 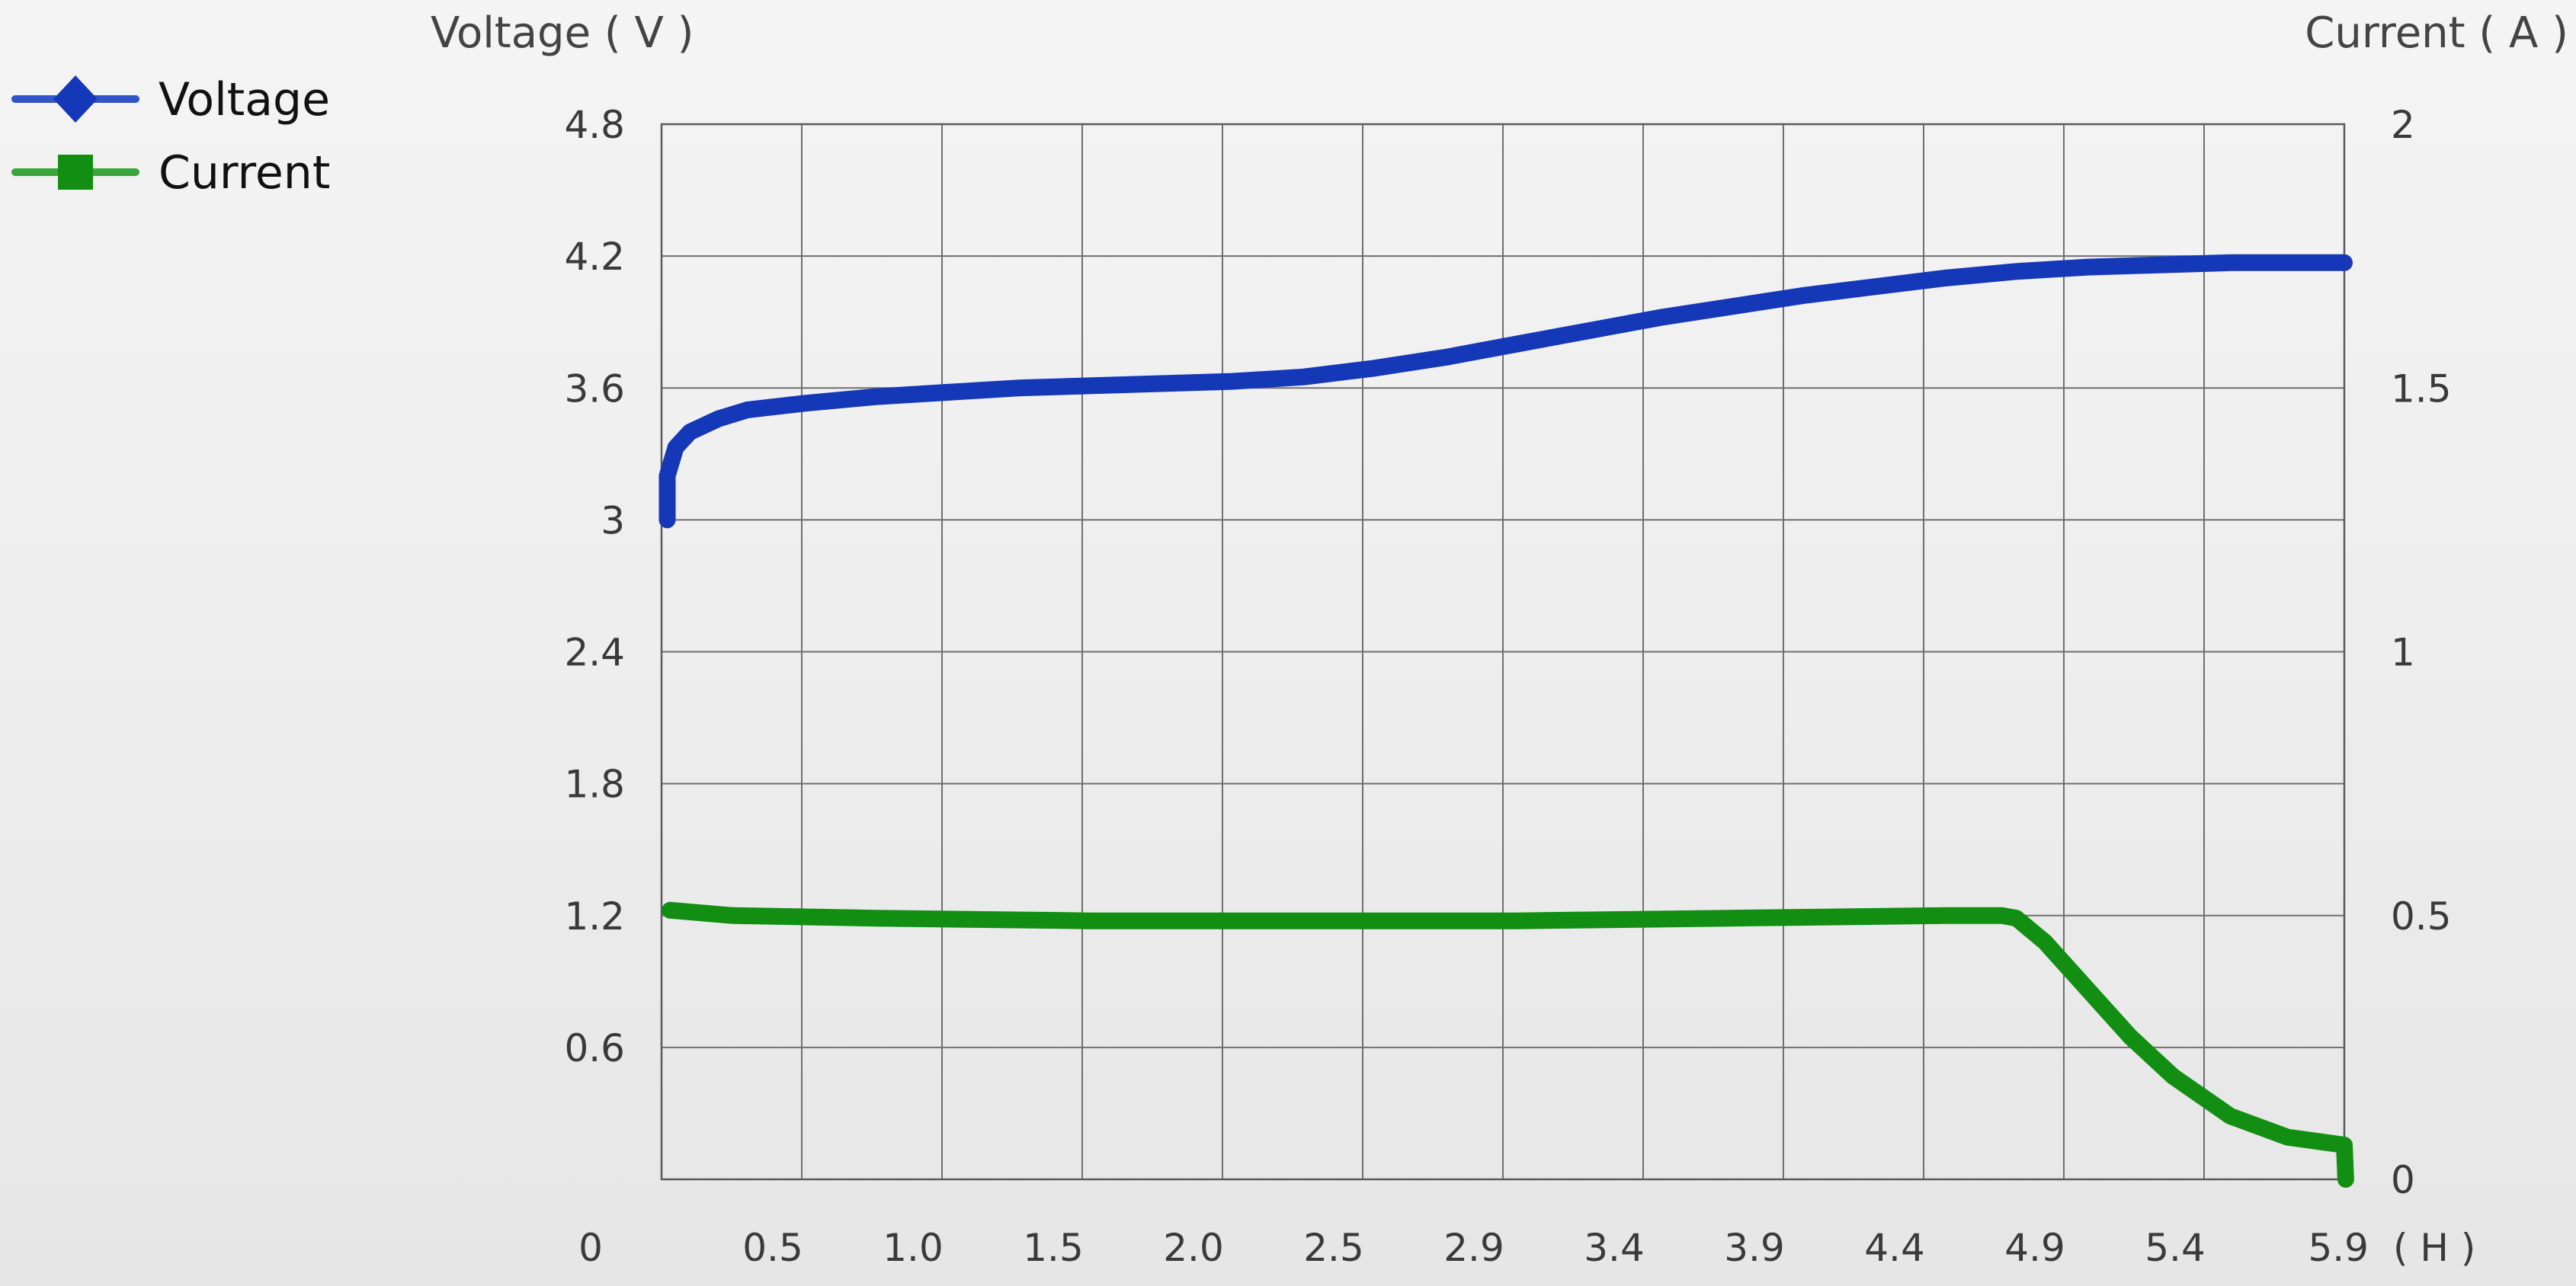 I want to click on x-tick-label: 5.9, so click(x=2338, y=1248).